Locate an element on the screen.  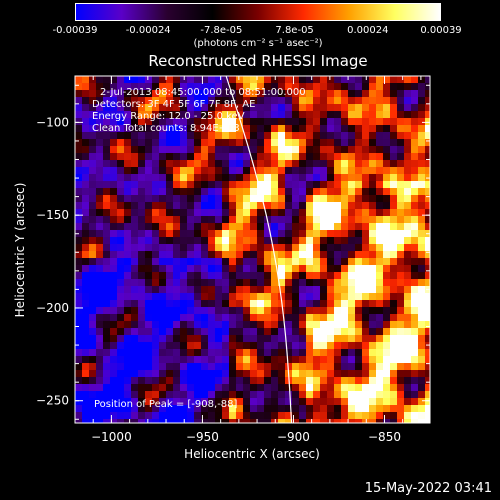
colorbar-tick-label: -7.8e-05 is located at coordinates (221, 30).